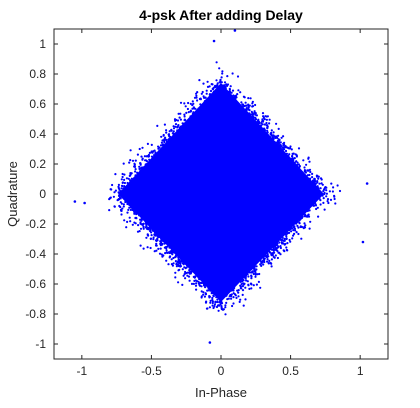  What do you see at coordinates (42, 44) in the screenshot?
I see `y-tick-label: 1` at bounding box center [42, 44].